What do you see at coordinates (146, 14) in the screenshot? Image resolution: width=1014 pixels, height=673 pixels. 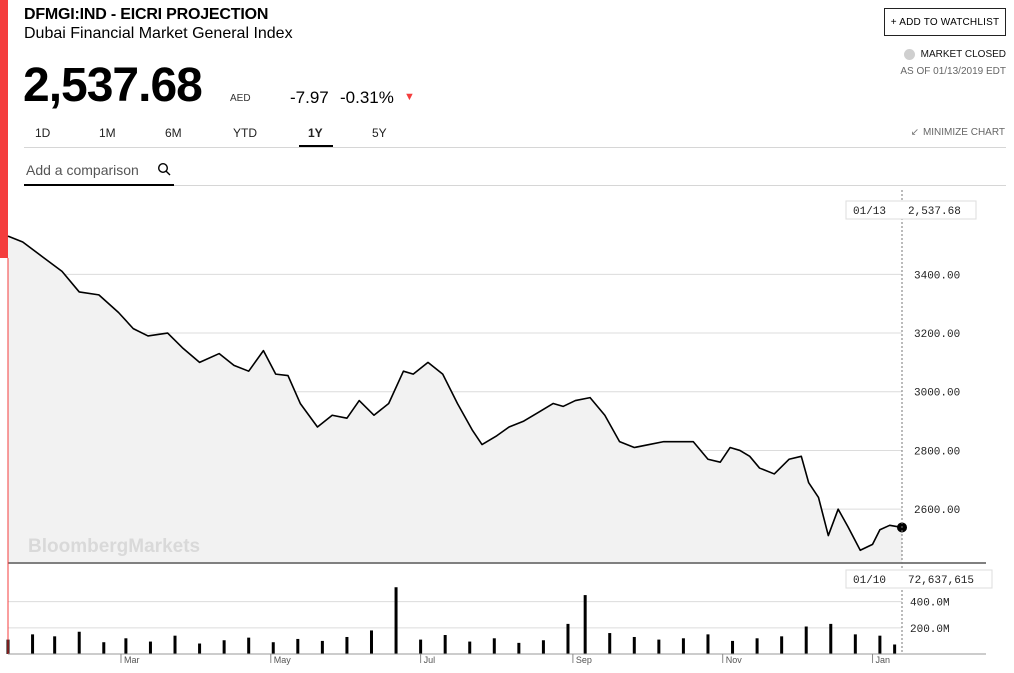 I see `ticker-title: DFMGI:IND - EICRI PROJECTION` at bounding box center [146, 14].